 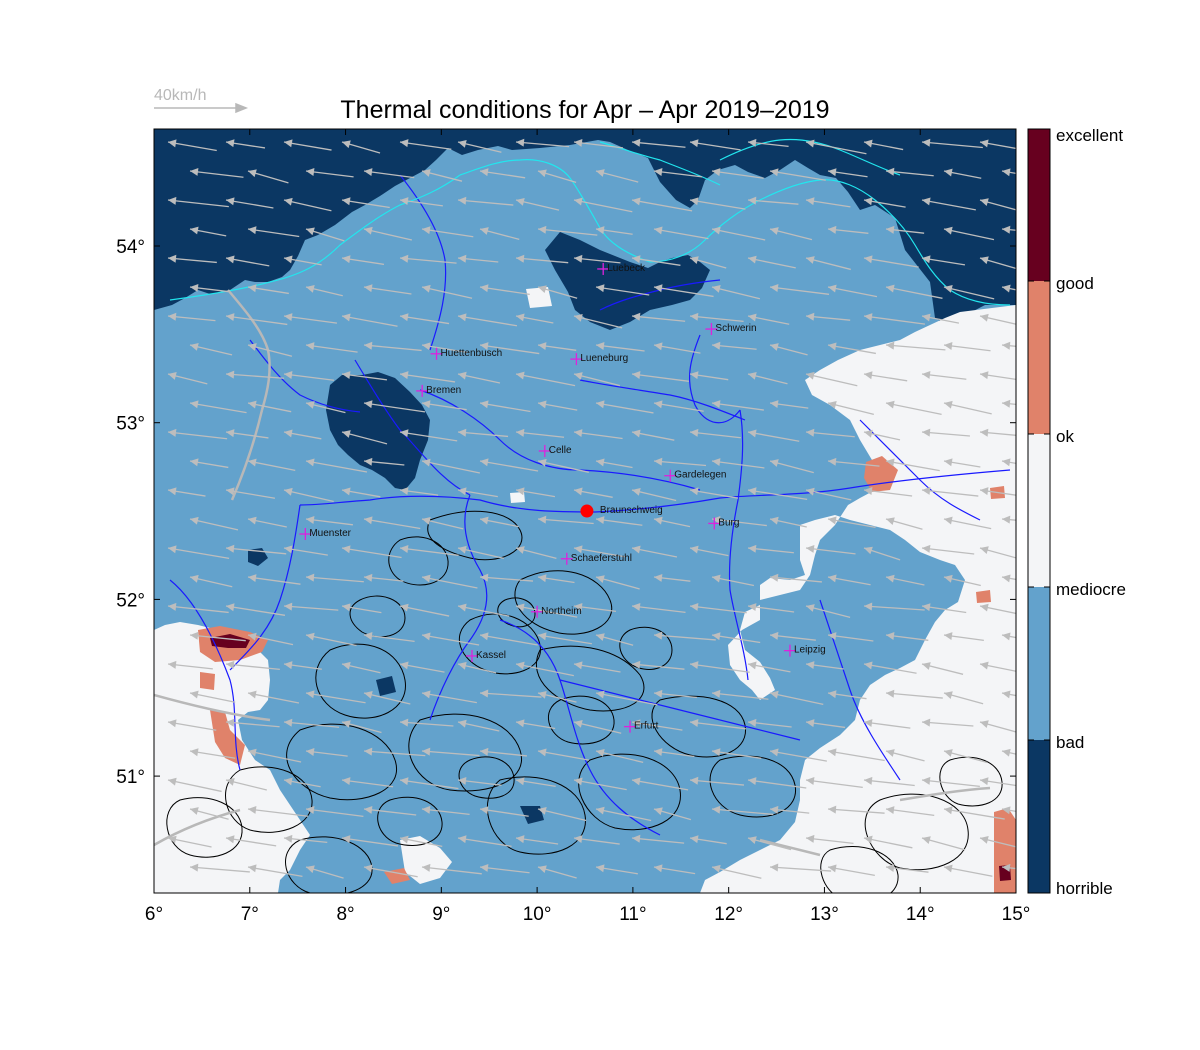 I want to click on x-tick-label: 11°, so click(x=632, y=914).